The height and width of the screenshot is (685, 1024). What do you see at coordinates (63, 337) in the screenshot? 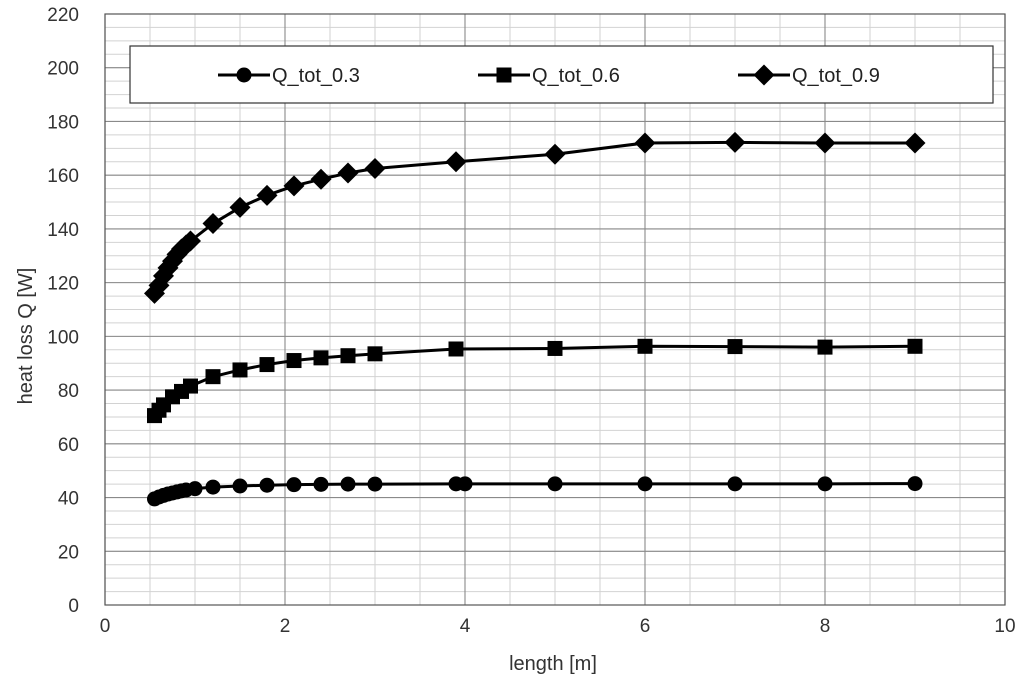
I see `y-tick-label: 100` at bounding box center [63, 337].